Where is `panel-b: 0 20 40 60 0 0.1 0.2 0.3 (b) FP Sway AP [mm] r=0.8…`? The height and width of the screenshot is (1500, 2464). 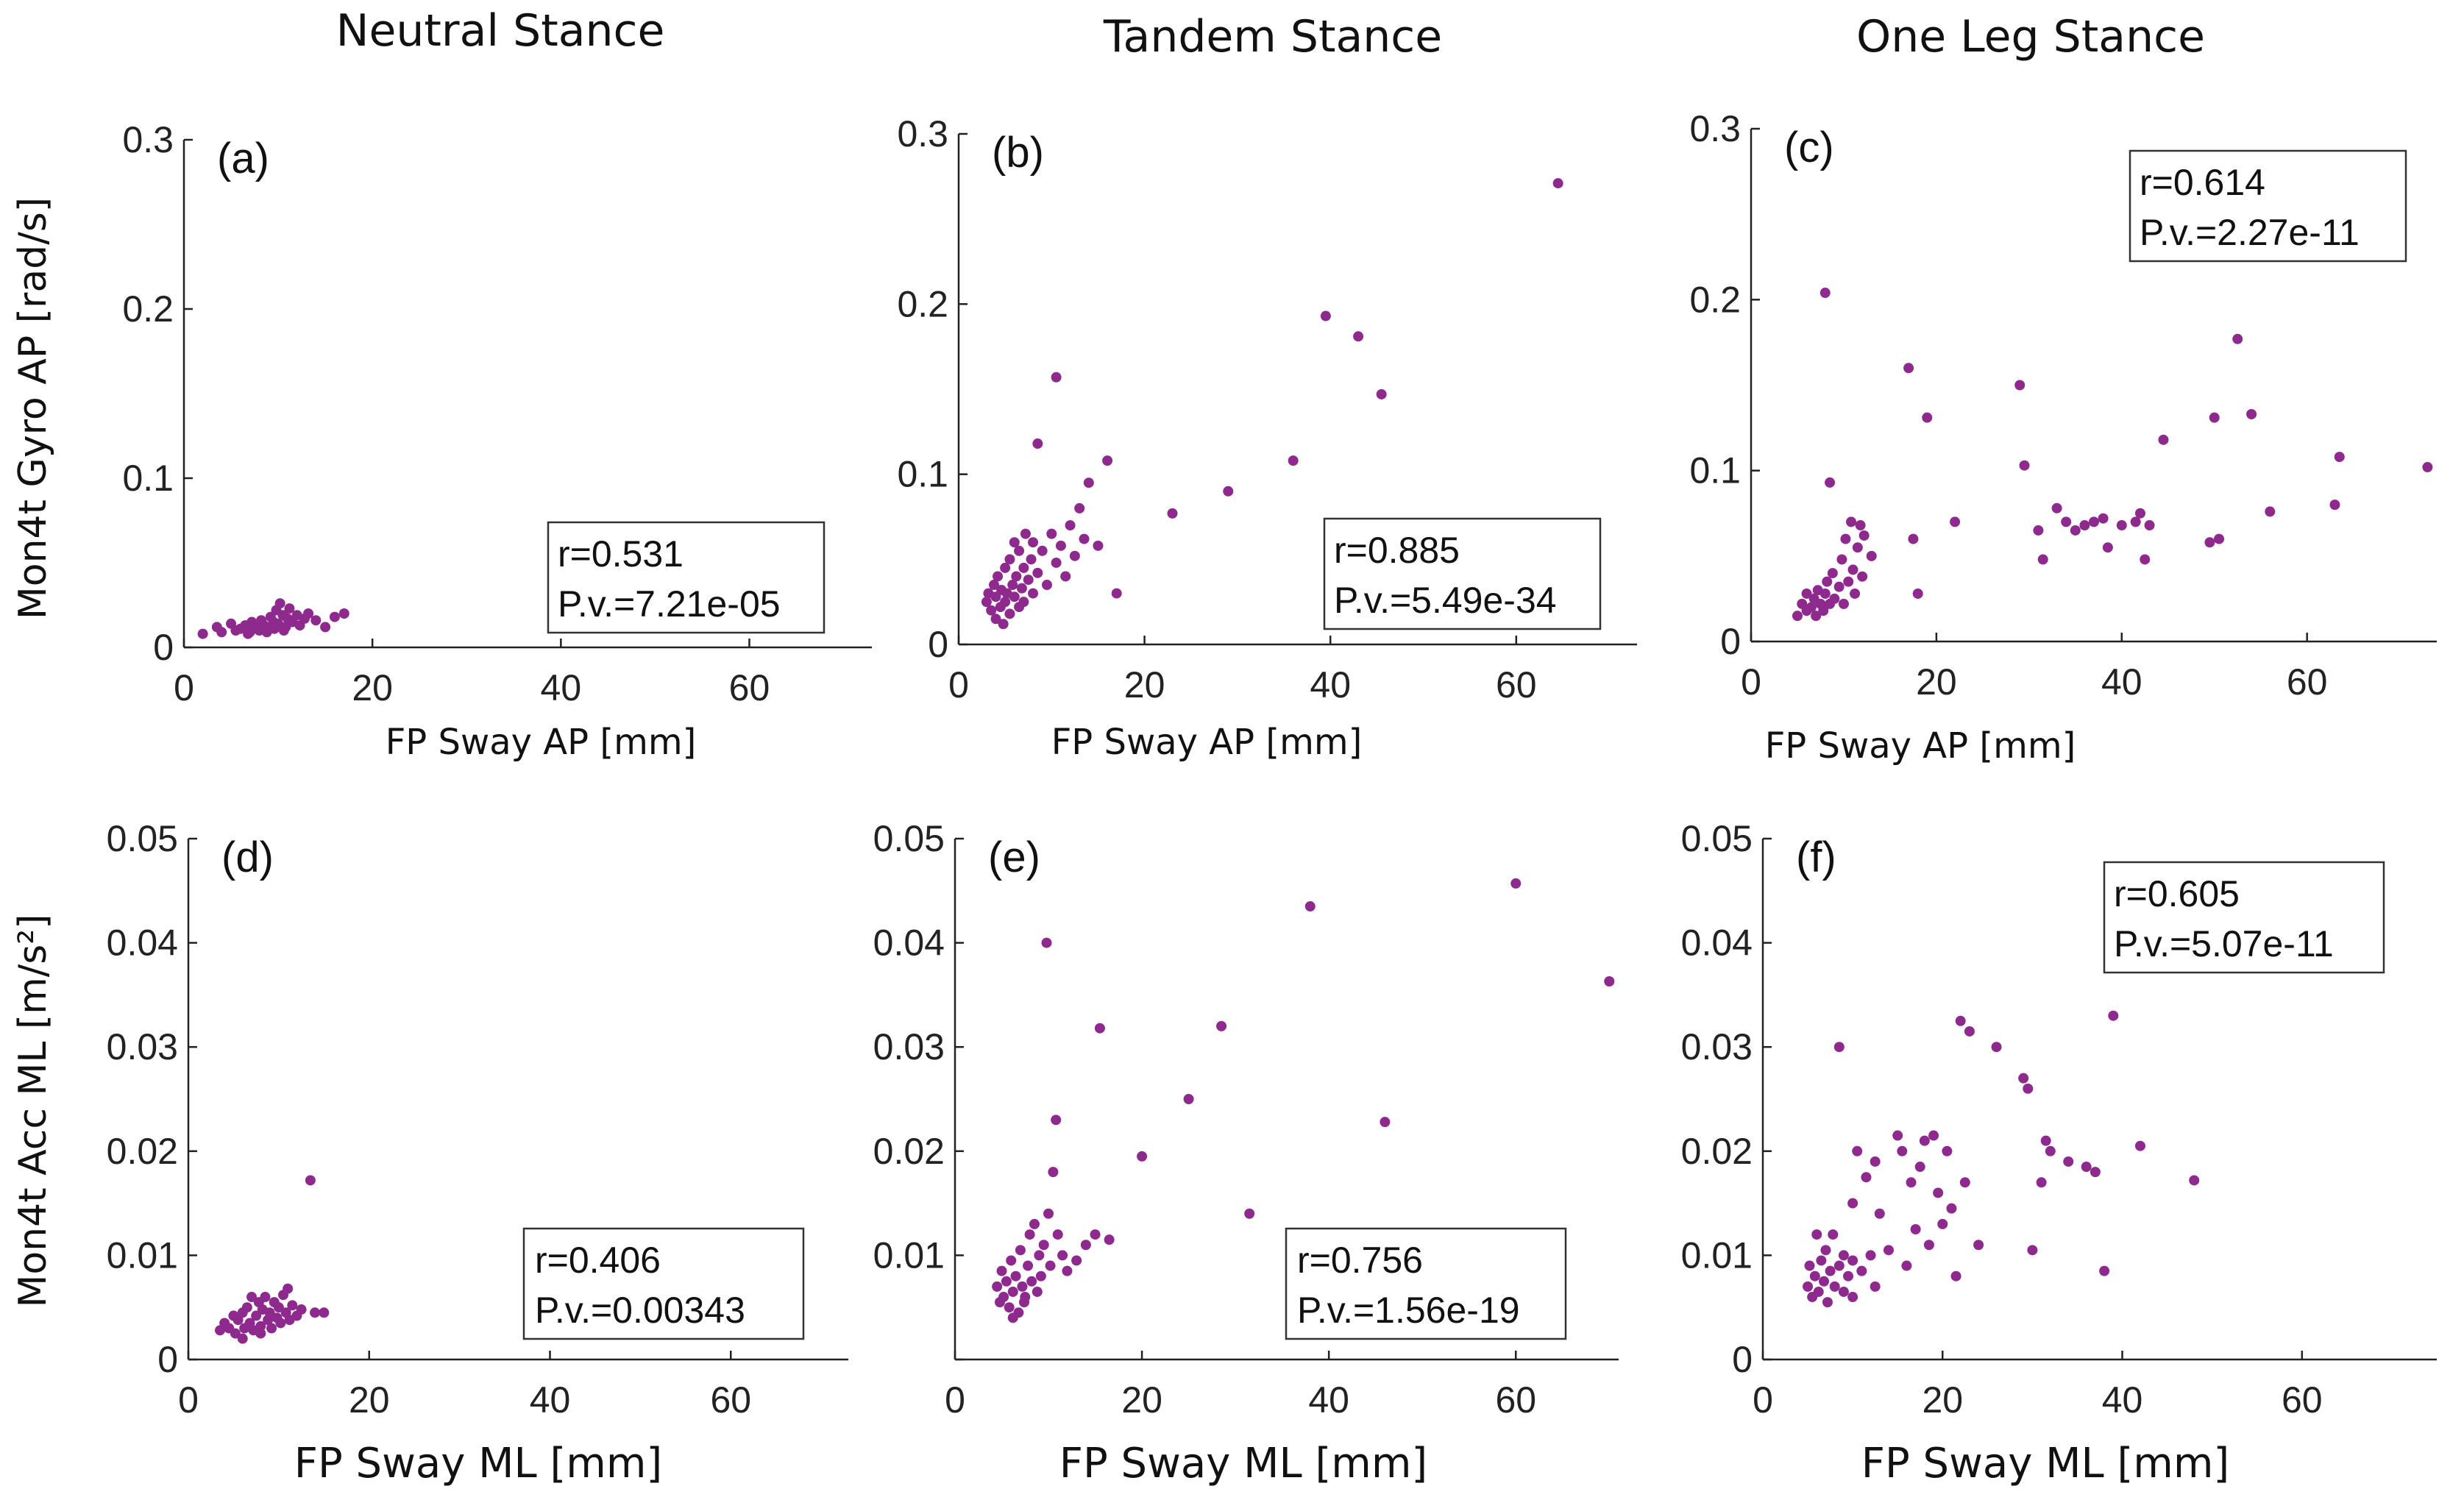 panel-b: 0 20 40 60 0 0.1 0.2 0.3 (b) FP Sway AP [mm] r=0.8… is located at coordinates (1267, 438).